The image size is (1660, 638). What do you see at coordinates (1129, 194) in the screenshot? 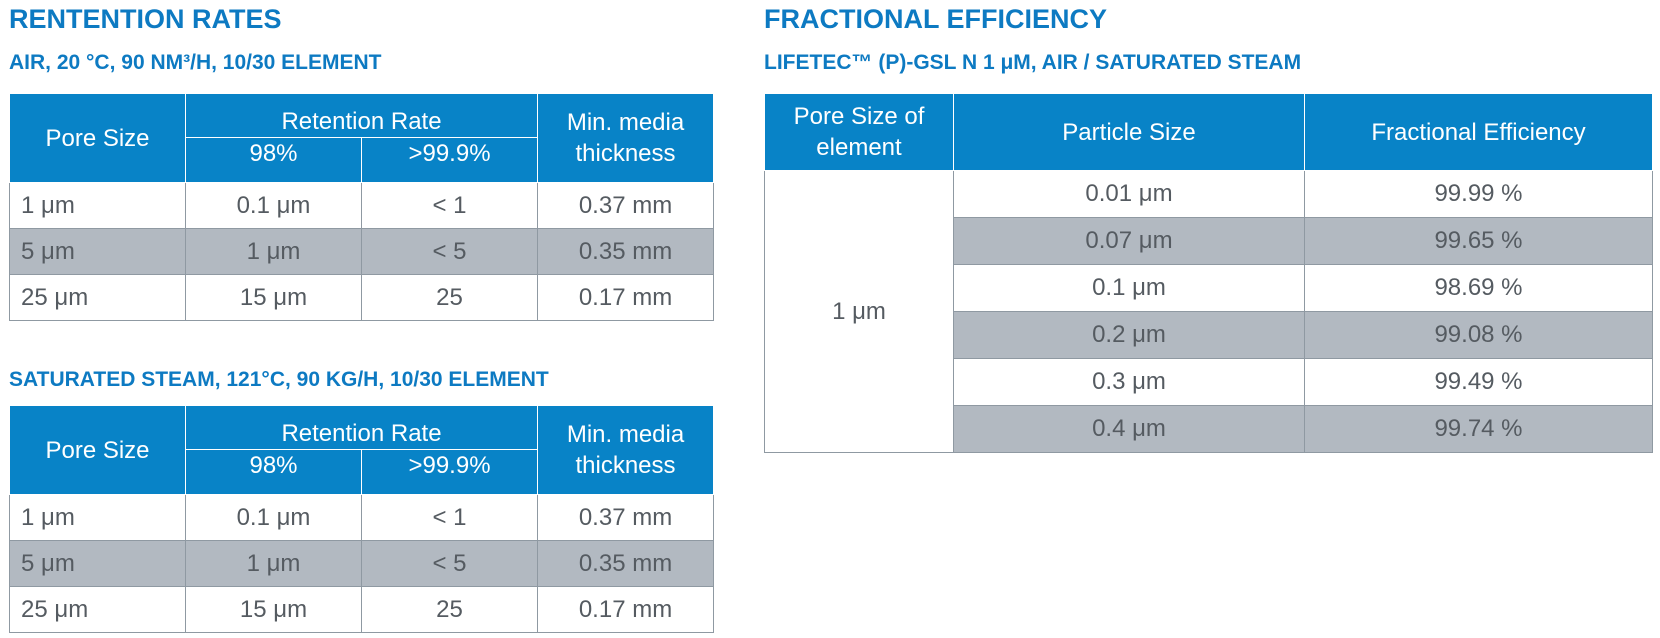
I see `particle-size-cell: 0.01 μm` at bounding box center [1129, 194].